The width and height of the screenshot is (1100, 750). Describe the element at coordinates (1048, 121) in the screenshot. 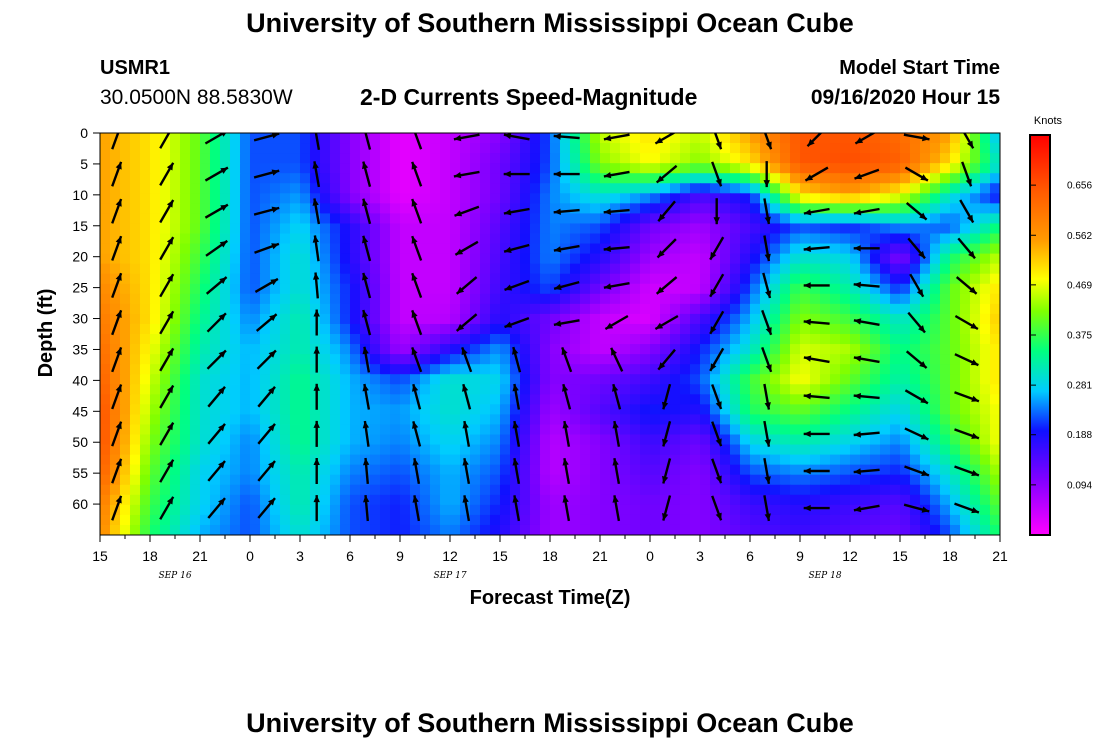

I see `colorbar-unit: Knots` at that location.